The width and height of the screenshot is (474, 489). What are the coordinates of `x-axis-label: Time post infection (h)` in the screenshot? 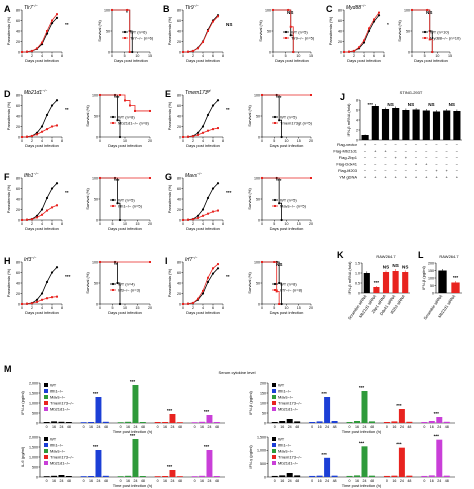 It's located at (362, 431).